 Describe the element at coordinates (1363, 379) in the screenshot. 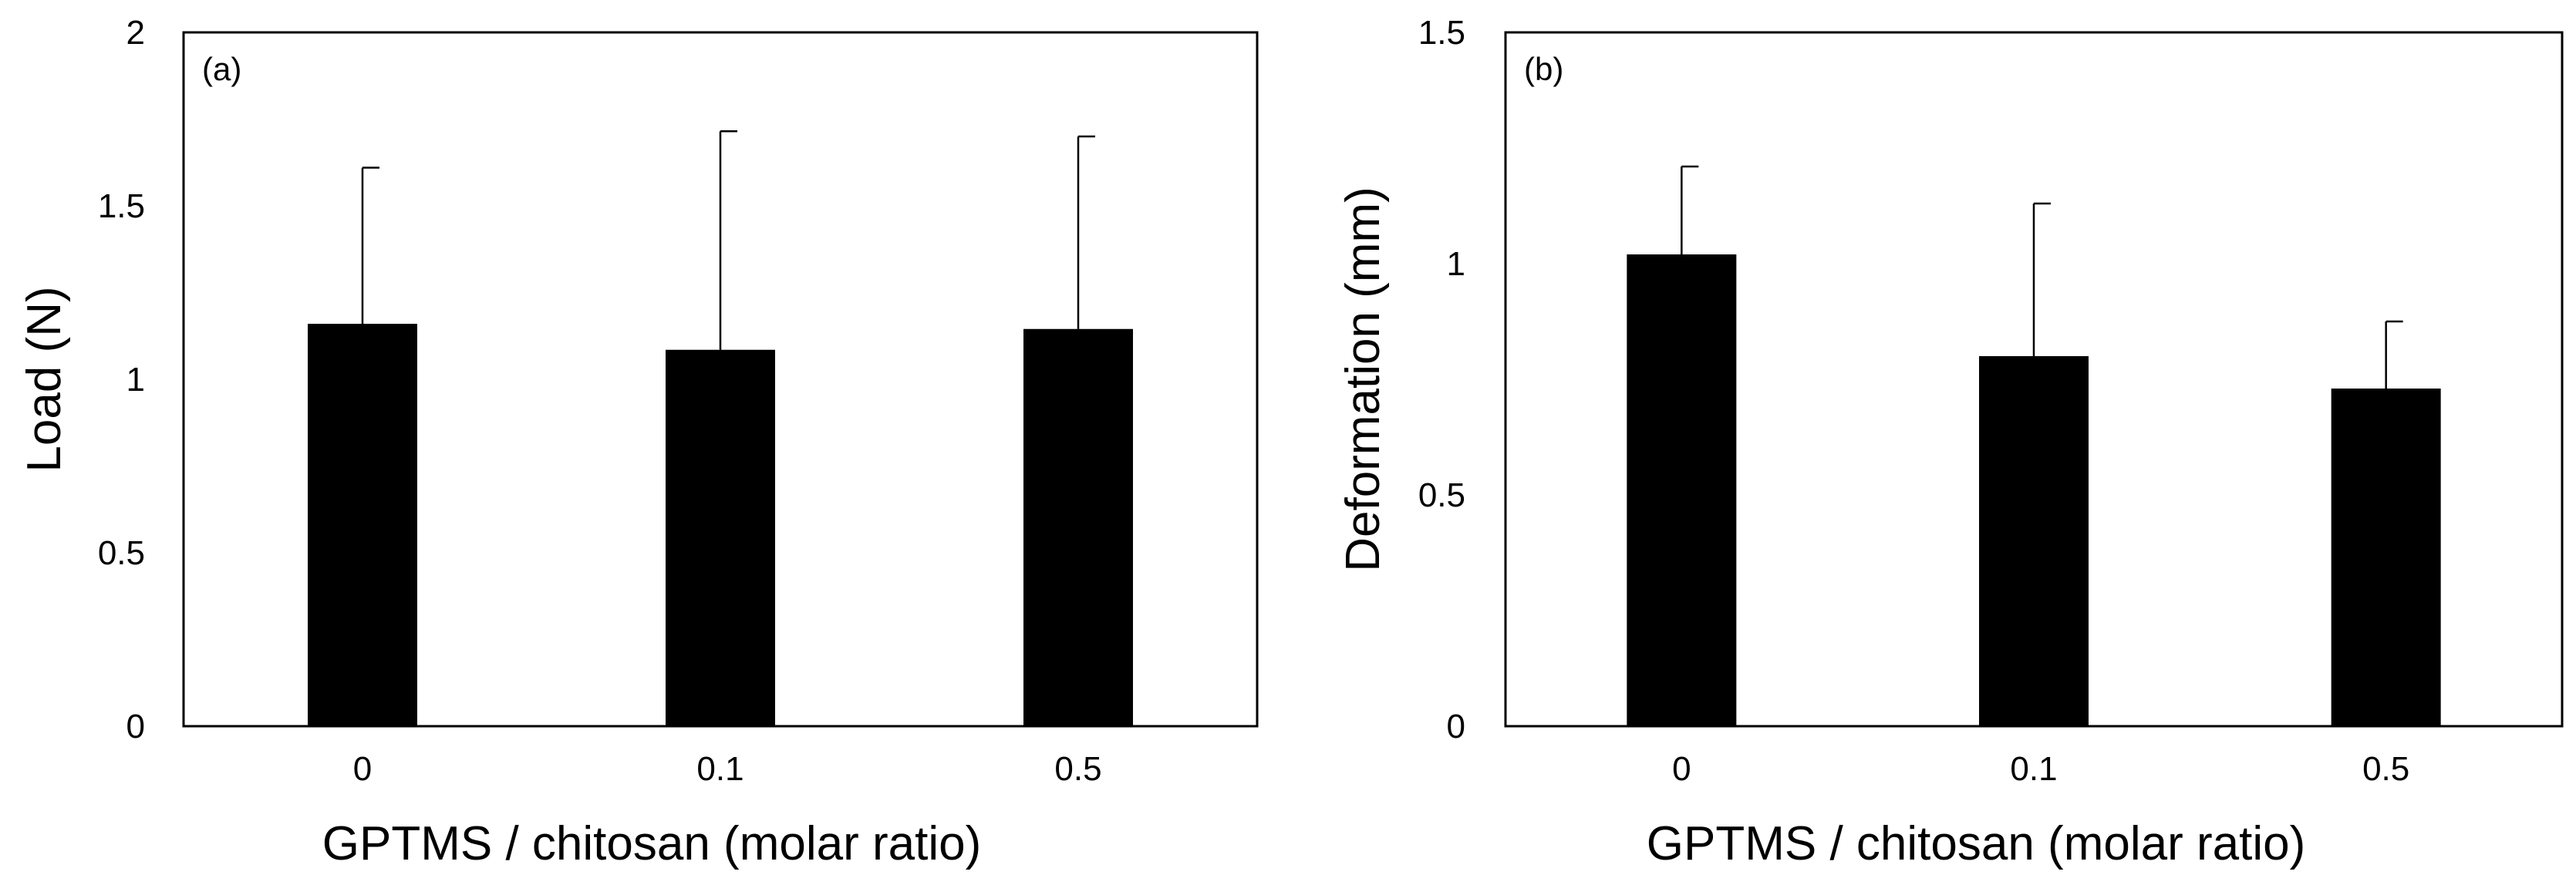

I see `y-axis-title-b: Deformation (mm)` at that location.